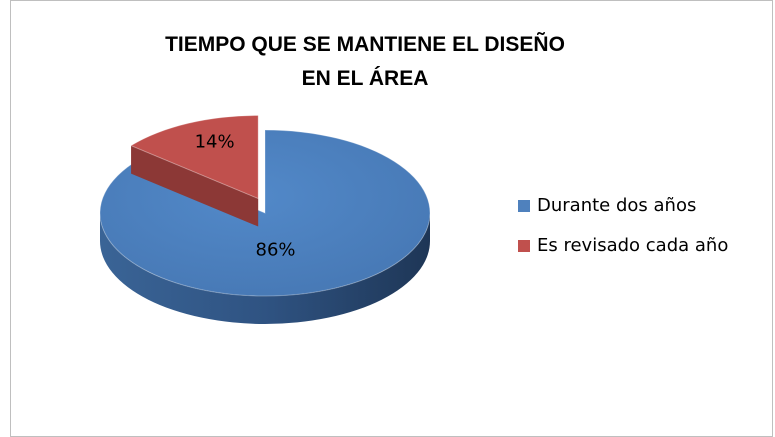 Image resolution: width=775 pixels, height=437 pixels. I want to click on pie-slice, so click(194, 157).